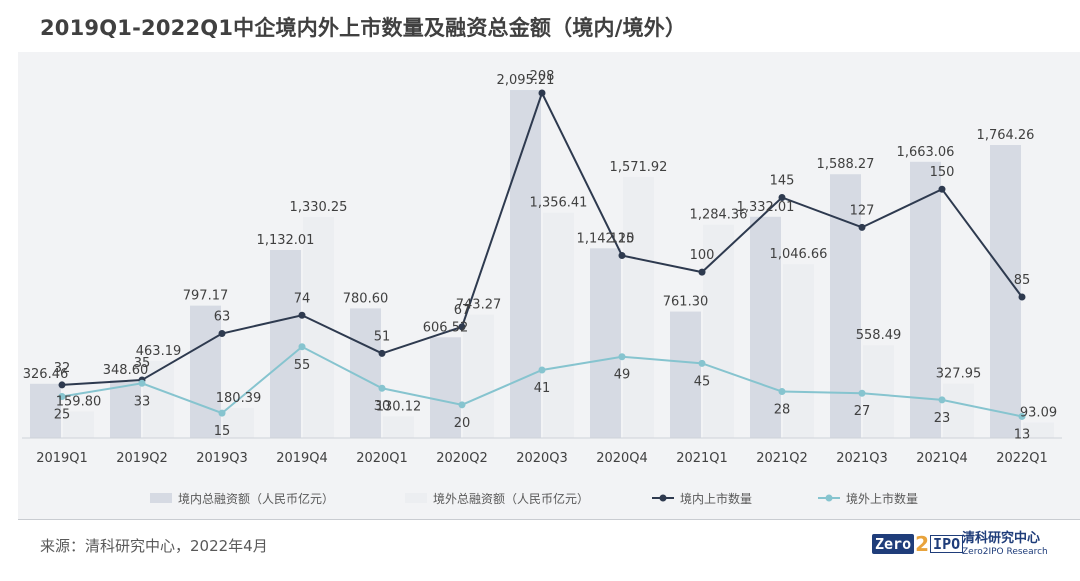 This screenshot has height=581, width=1080. Describe the element at coordinates (302, 347) in the screenshot. I see `overseas-count-point-2019Q4` at that location.